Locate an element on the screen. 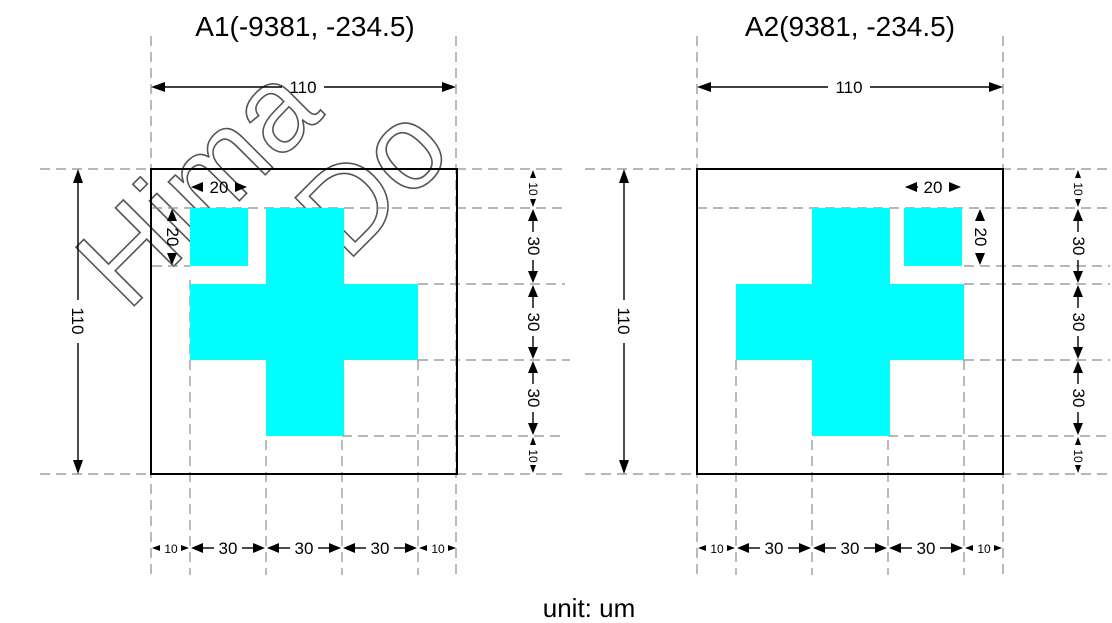 This screenshot has width=1112, height=623. mark-title: A1(-9381, -234.5) is located at coordinates (304, 26).